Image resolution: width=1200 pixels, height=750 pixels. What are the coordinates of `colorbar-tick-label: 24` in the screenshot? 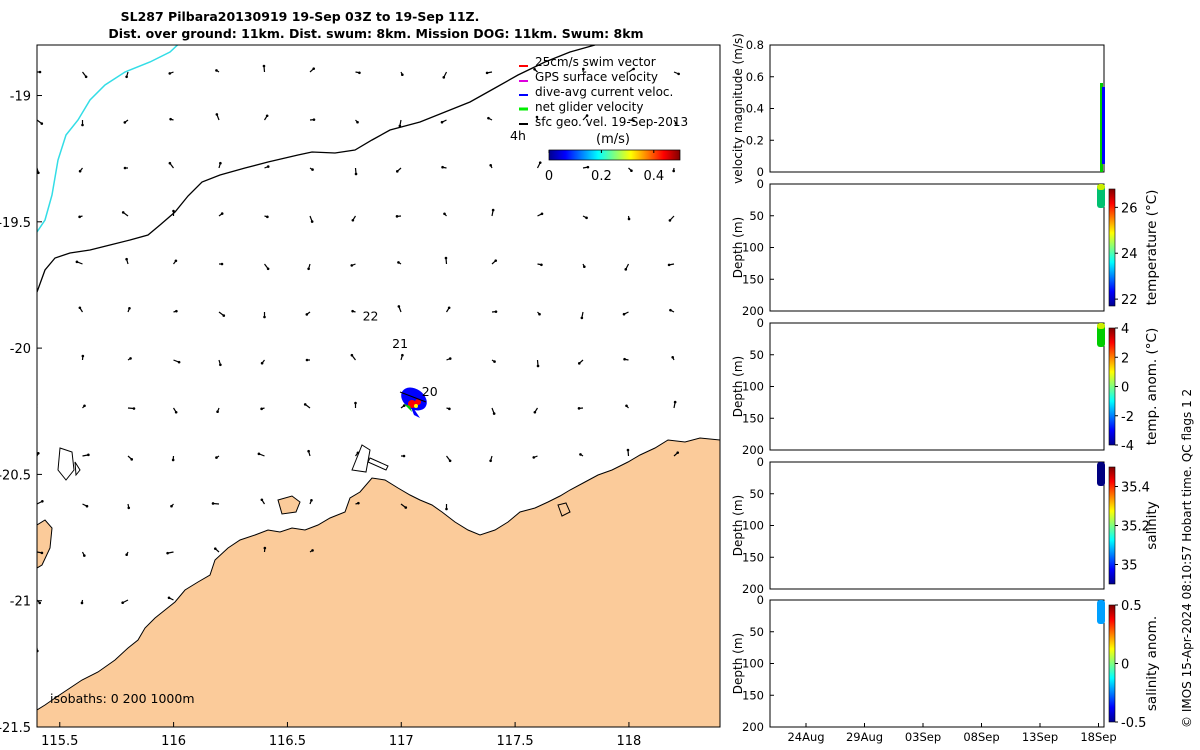 It's located at (1129, 254).